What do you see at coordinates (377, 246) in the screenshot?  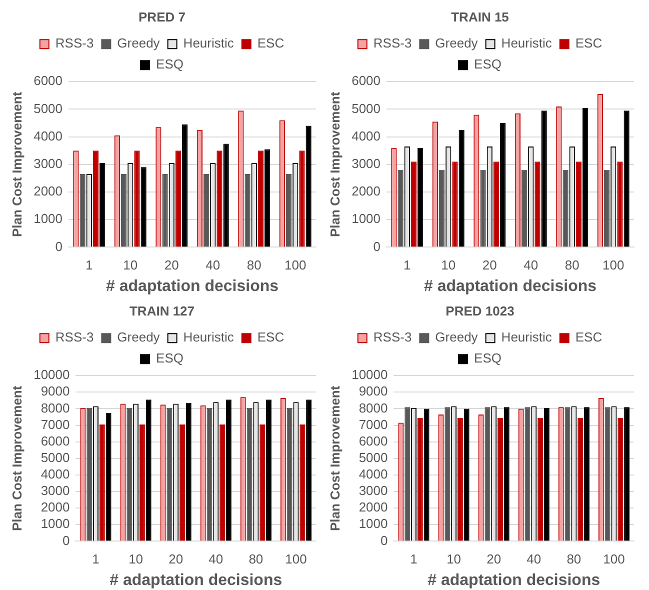 I see `y-tick-label: 0` at bounding box center [377, 246].